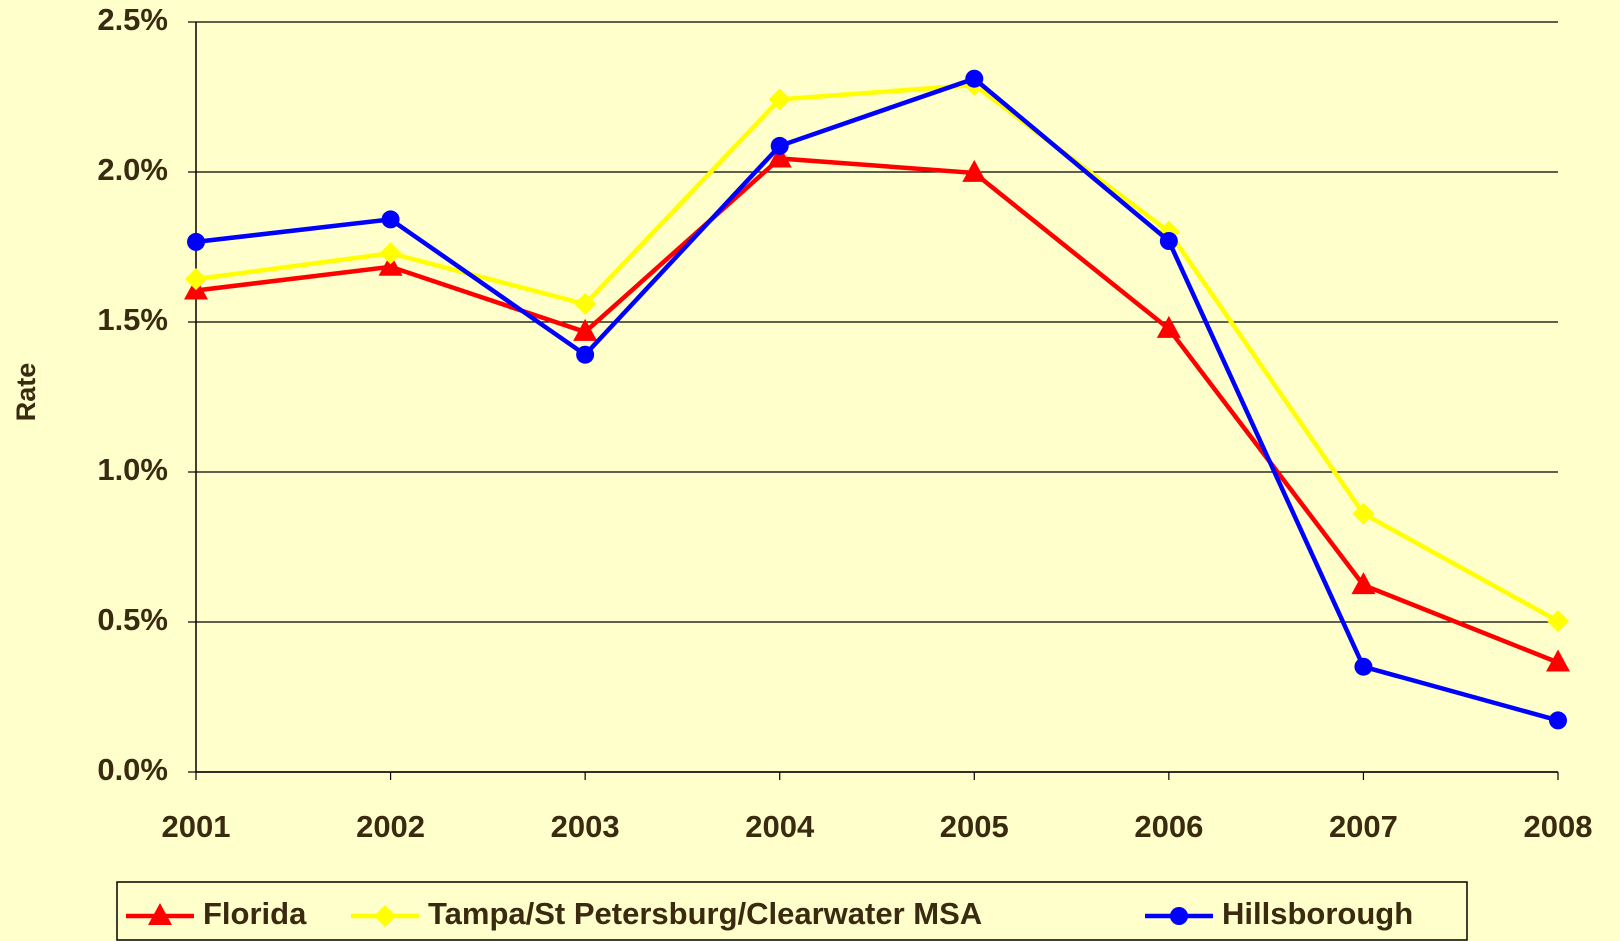 The width and height of the screenshot is (1620, 941). Describe the element at coordinates (780, 826) in the screenshot. I see `x-tick-label: 2004` at that location.